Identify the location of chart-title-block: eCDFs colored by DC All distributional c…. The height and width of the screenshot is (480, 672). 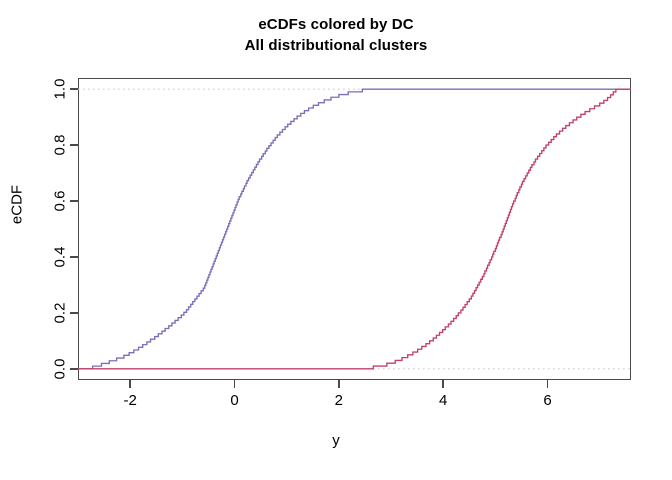
(336, 35).